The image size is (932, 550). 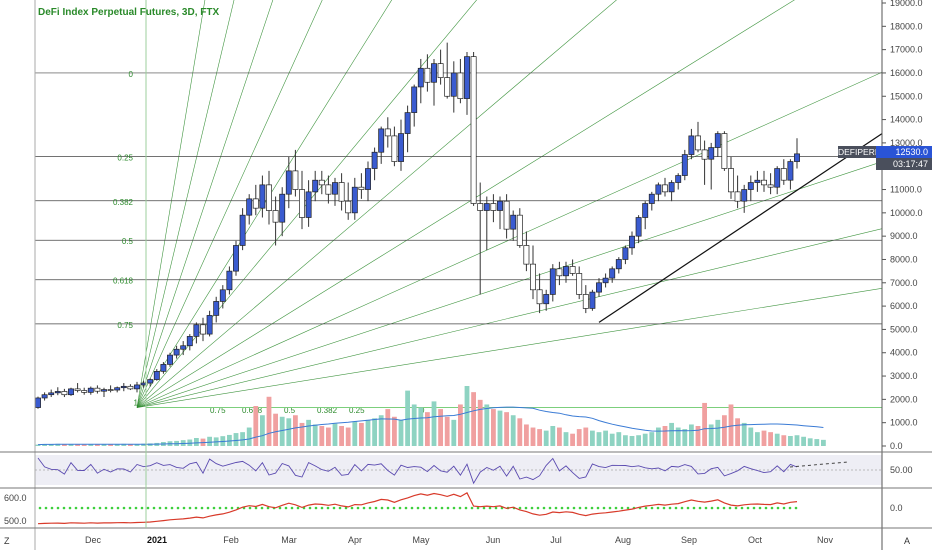 What do you see at coordinates (623, 540) in the screenshot?
I see `time-axis-label: Aug` at bounding box center [623, 540].